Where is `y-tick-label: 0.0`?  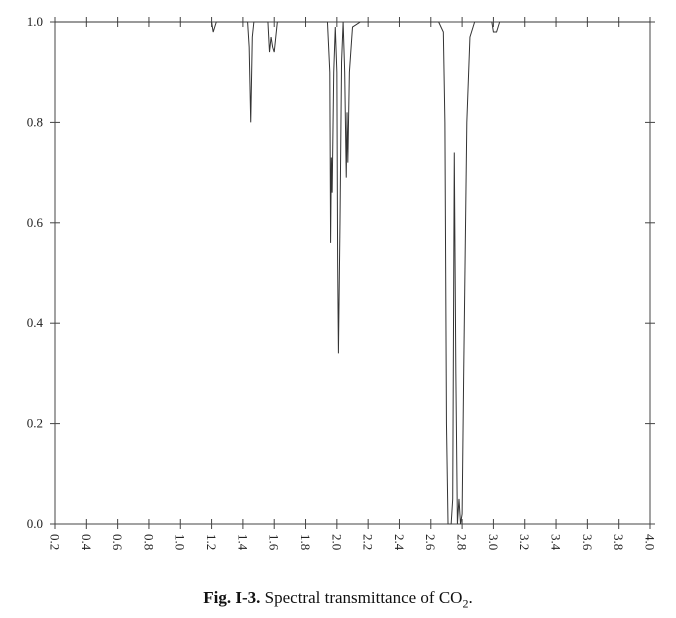
y-tick-label: 0.0 is located at coordinates (35, 523).